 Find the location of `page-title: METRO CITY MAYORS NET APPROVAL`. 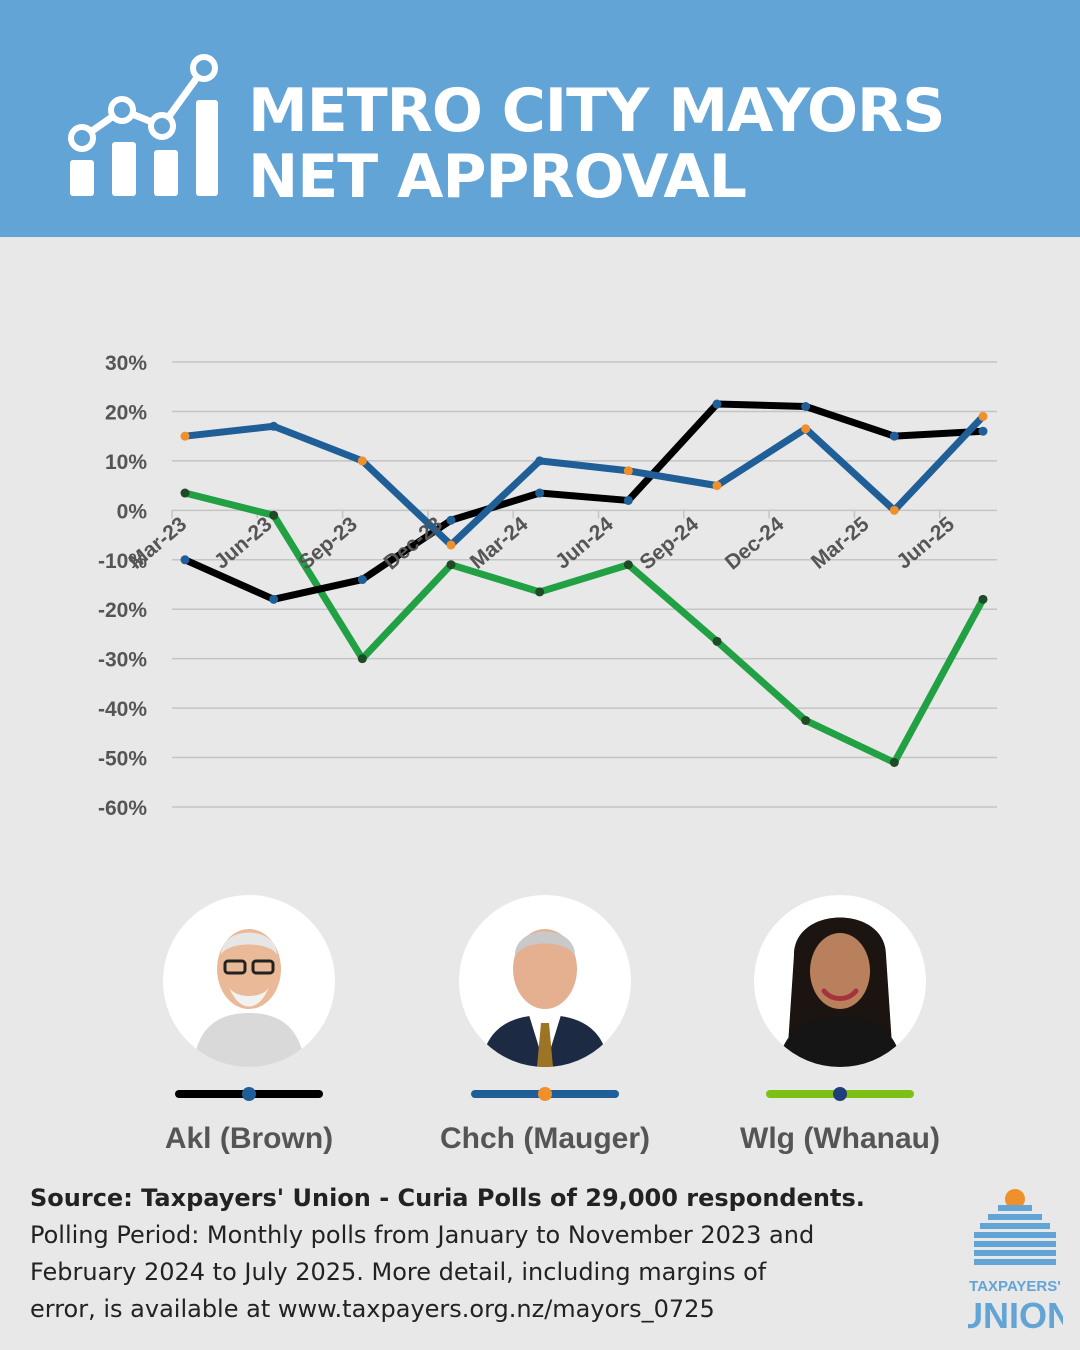

page-title: METRO CITY MAYORS NET APPROVAL is located at coordinates (596, 144).